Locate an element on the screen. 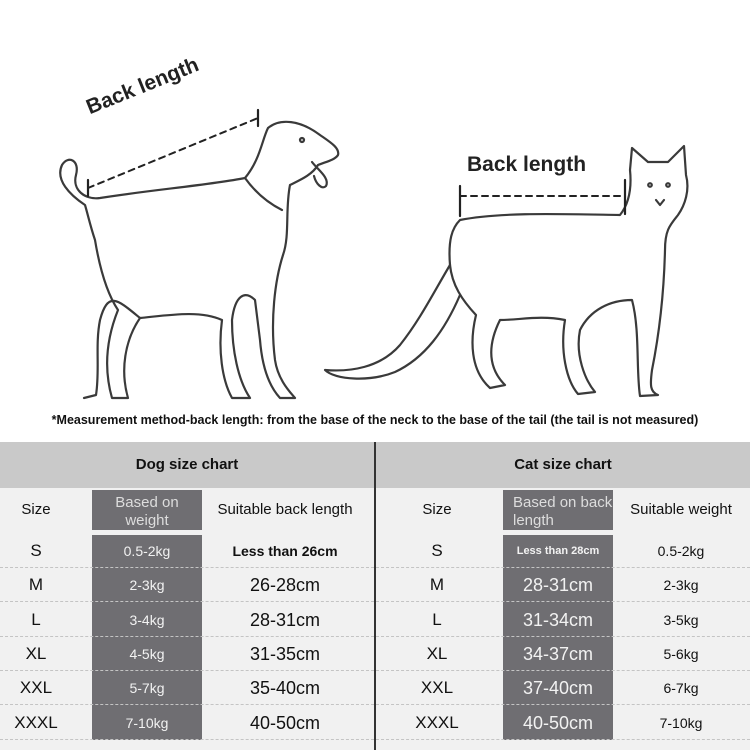 This screenshot has width=750, height=750. table-row: L 31-34cm 3-5kg is located at coordinates (563, 620).